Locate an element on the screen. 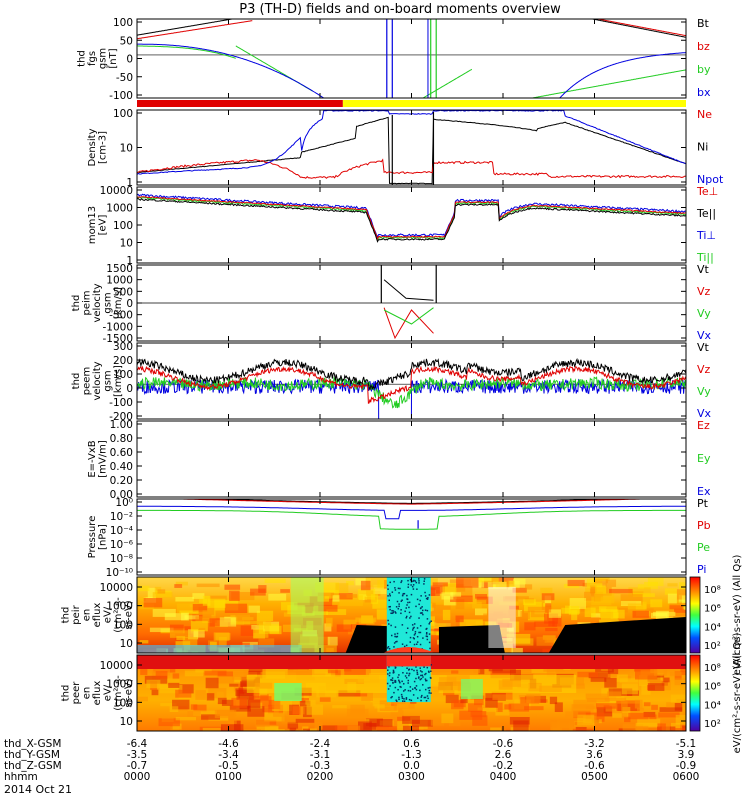 Image resolution: width=750 pixels, height=804 pixels. panel-frame is located at coordinates (411, 58).